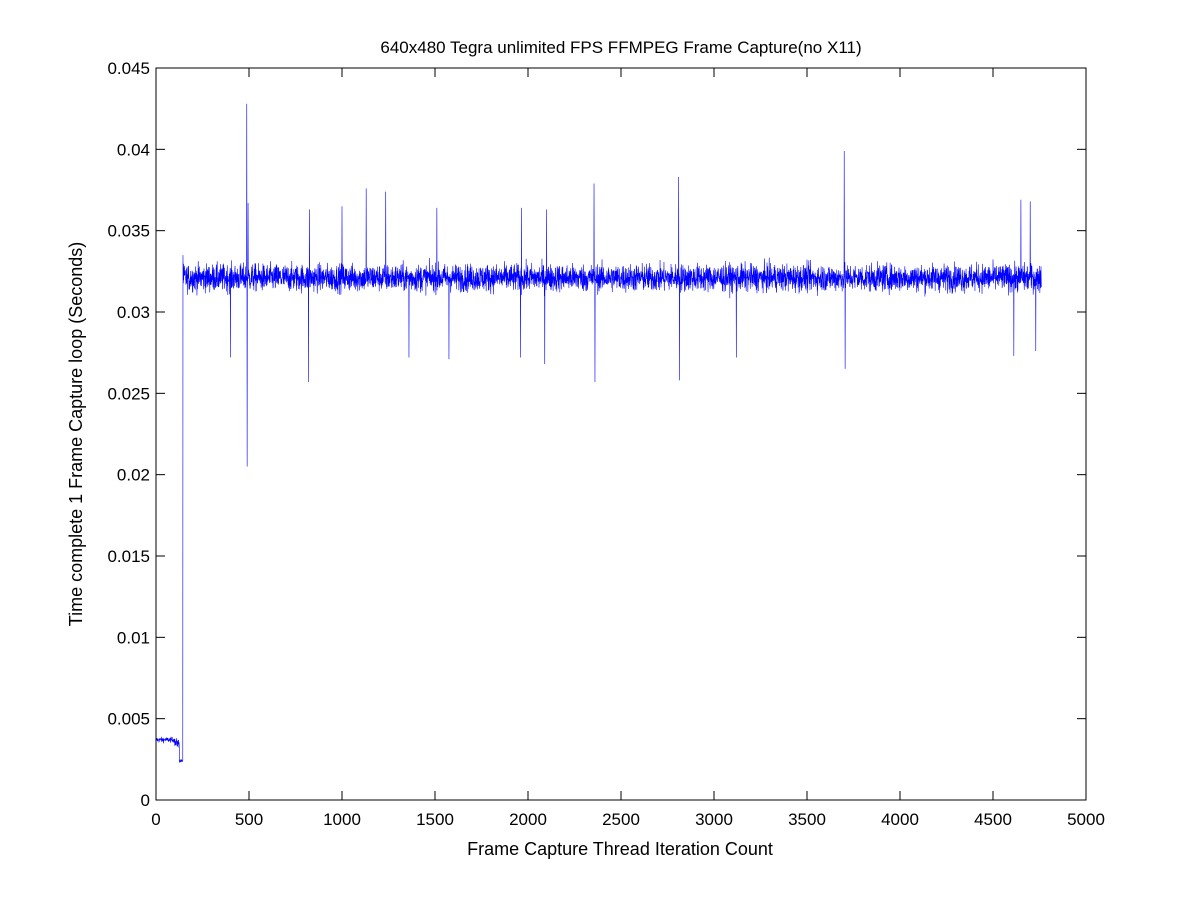  Describe the element at coordinates (128, 719) in the screenshot. I see `y-tick-label: 0.005` at that location.